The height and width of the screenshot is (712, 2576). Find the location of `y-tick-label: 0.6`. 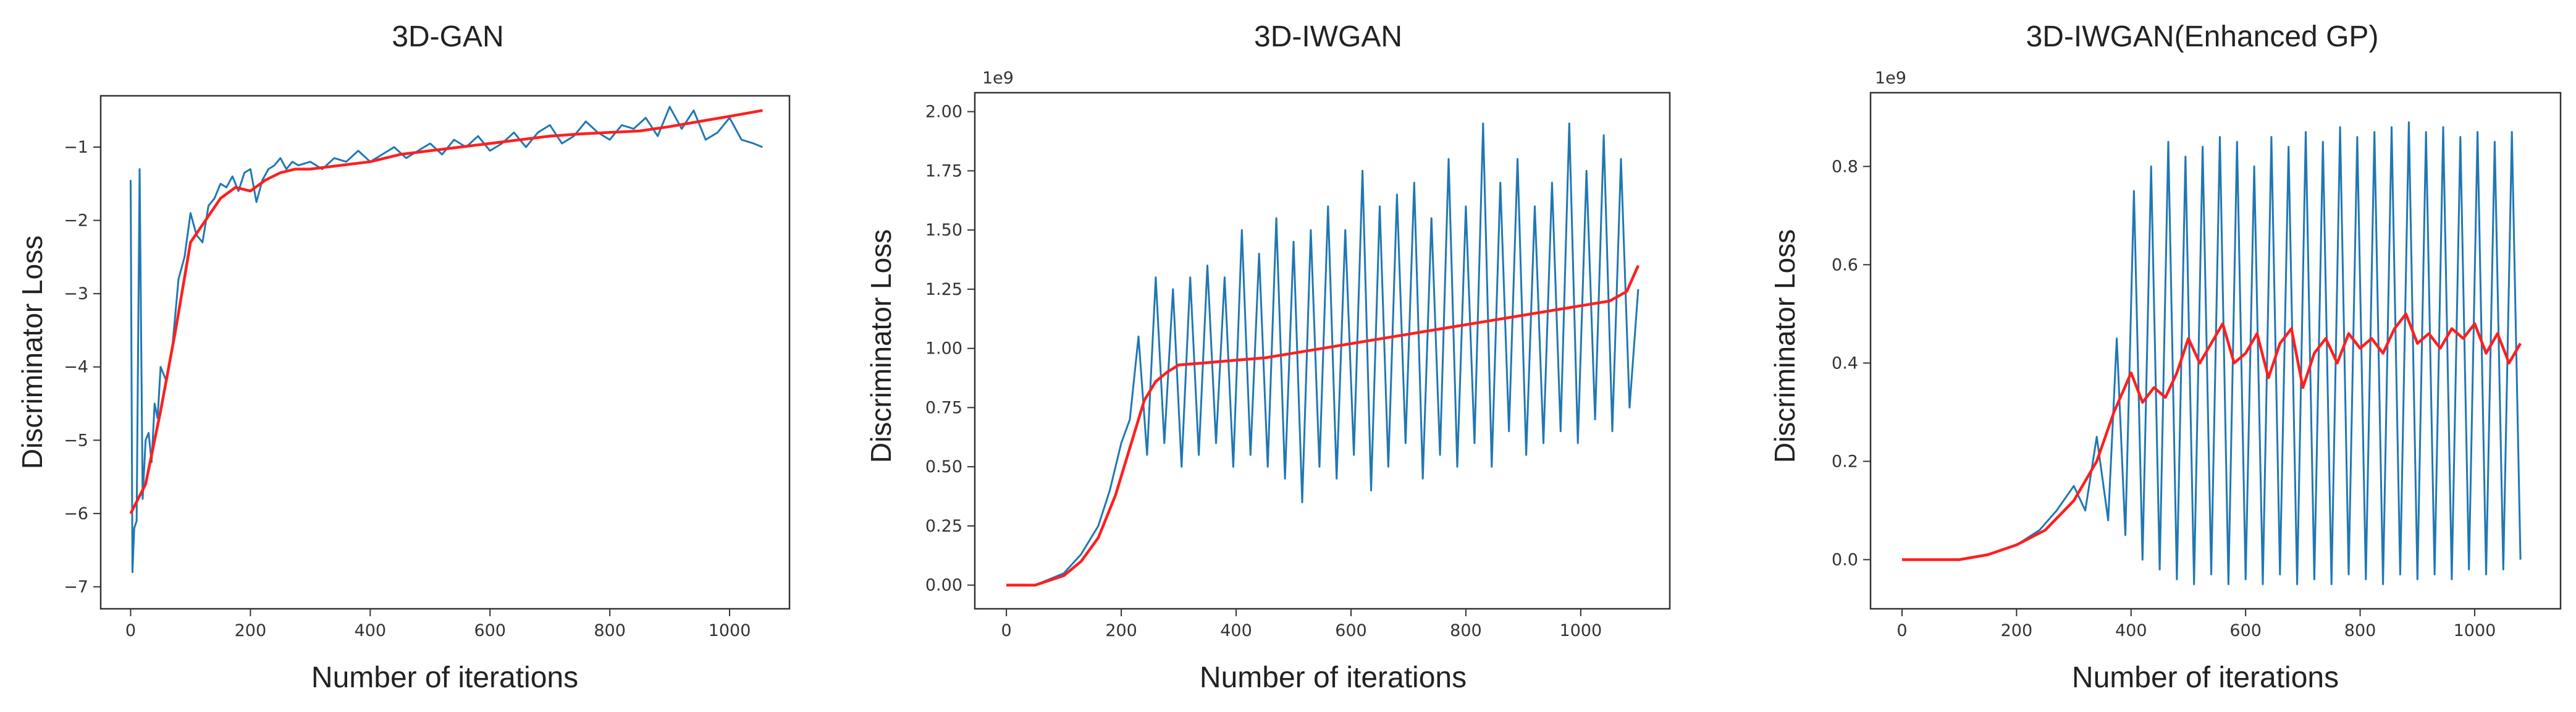

y-tick-label: 0.6 is located at coordinates (1845, 264).